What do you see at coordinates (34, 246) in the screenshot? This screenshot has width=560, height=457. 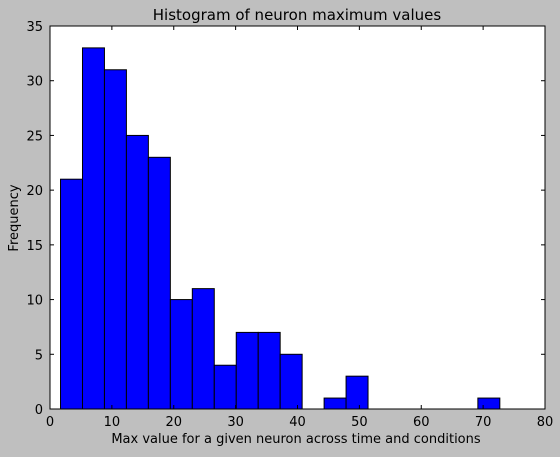 I see `y-tick-label: 15` at bounding box center [34, 246].